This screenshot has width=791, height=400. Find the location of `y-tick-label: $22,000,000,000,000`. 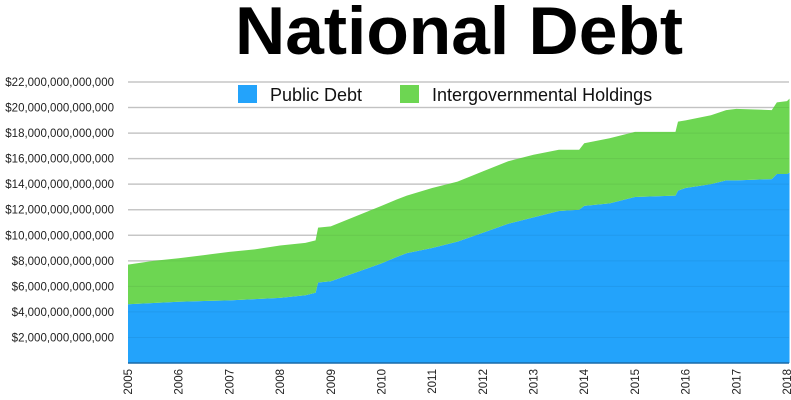

y-tick-label: $22,000,000,000,000 is located at coordinates (59, 83).